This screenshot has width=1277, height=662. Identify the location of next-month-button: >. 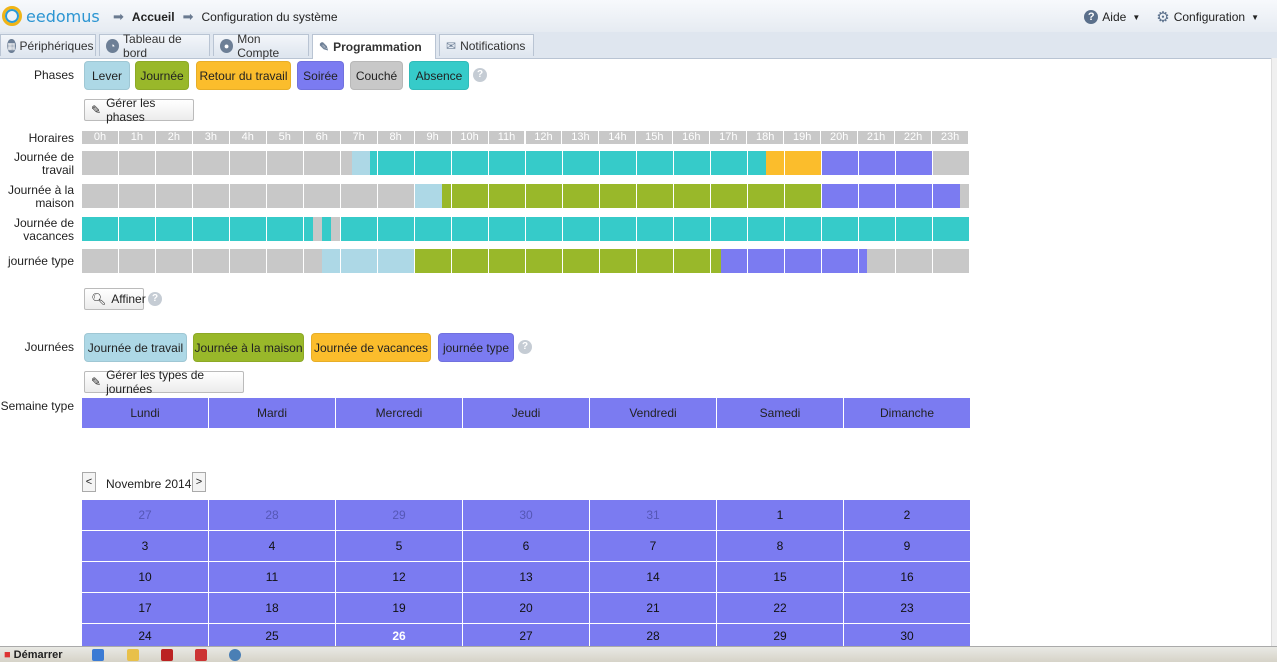
(199, 482).